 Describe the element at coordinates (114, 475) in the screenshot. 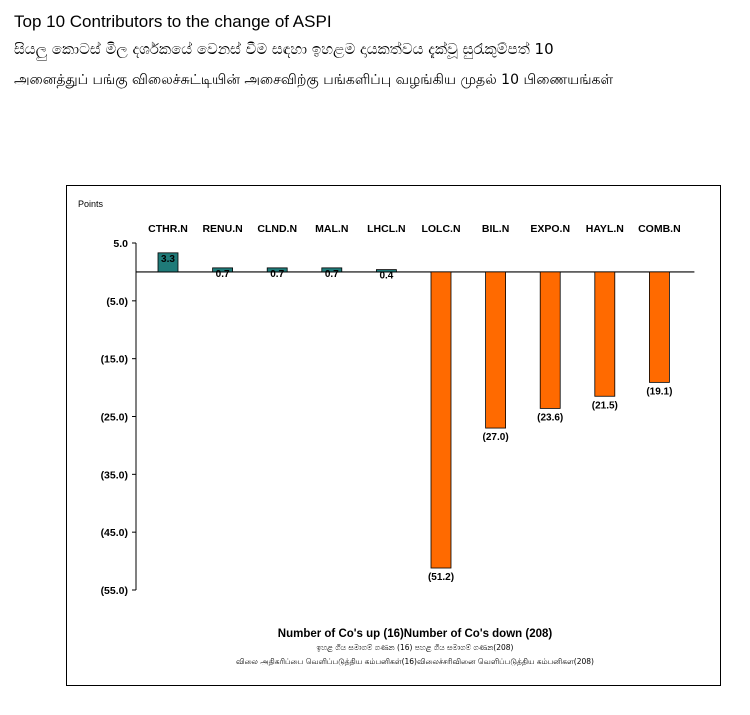

I see `y-tick-label: (35.0)` at that location.